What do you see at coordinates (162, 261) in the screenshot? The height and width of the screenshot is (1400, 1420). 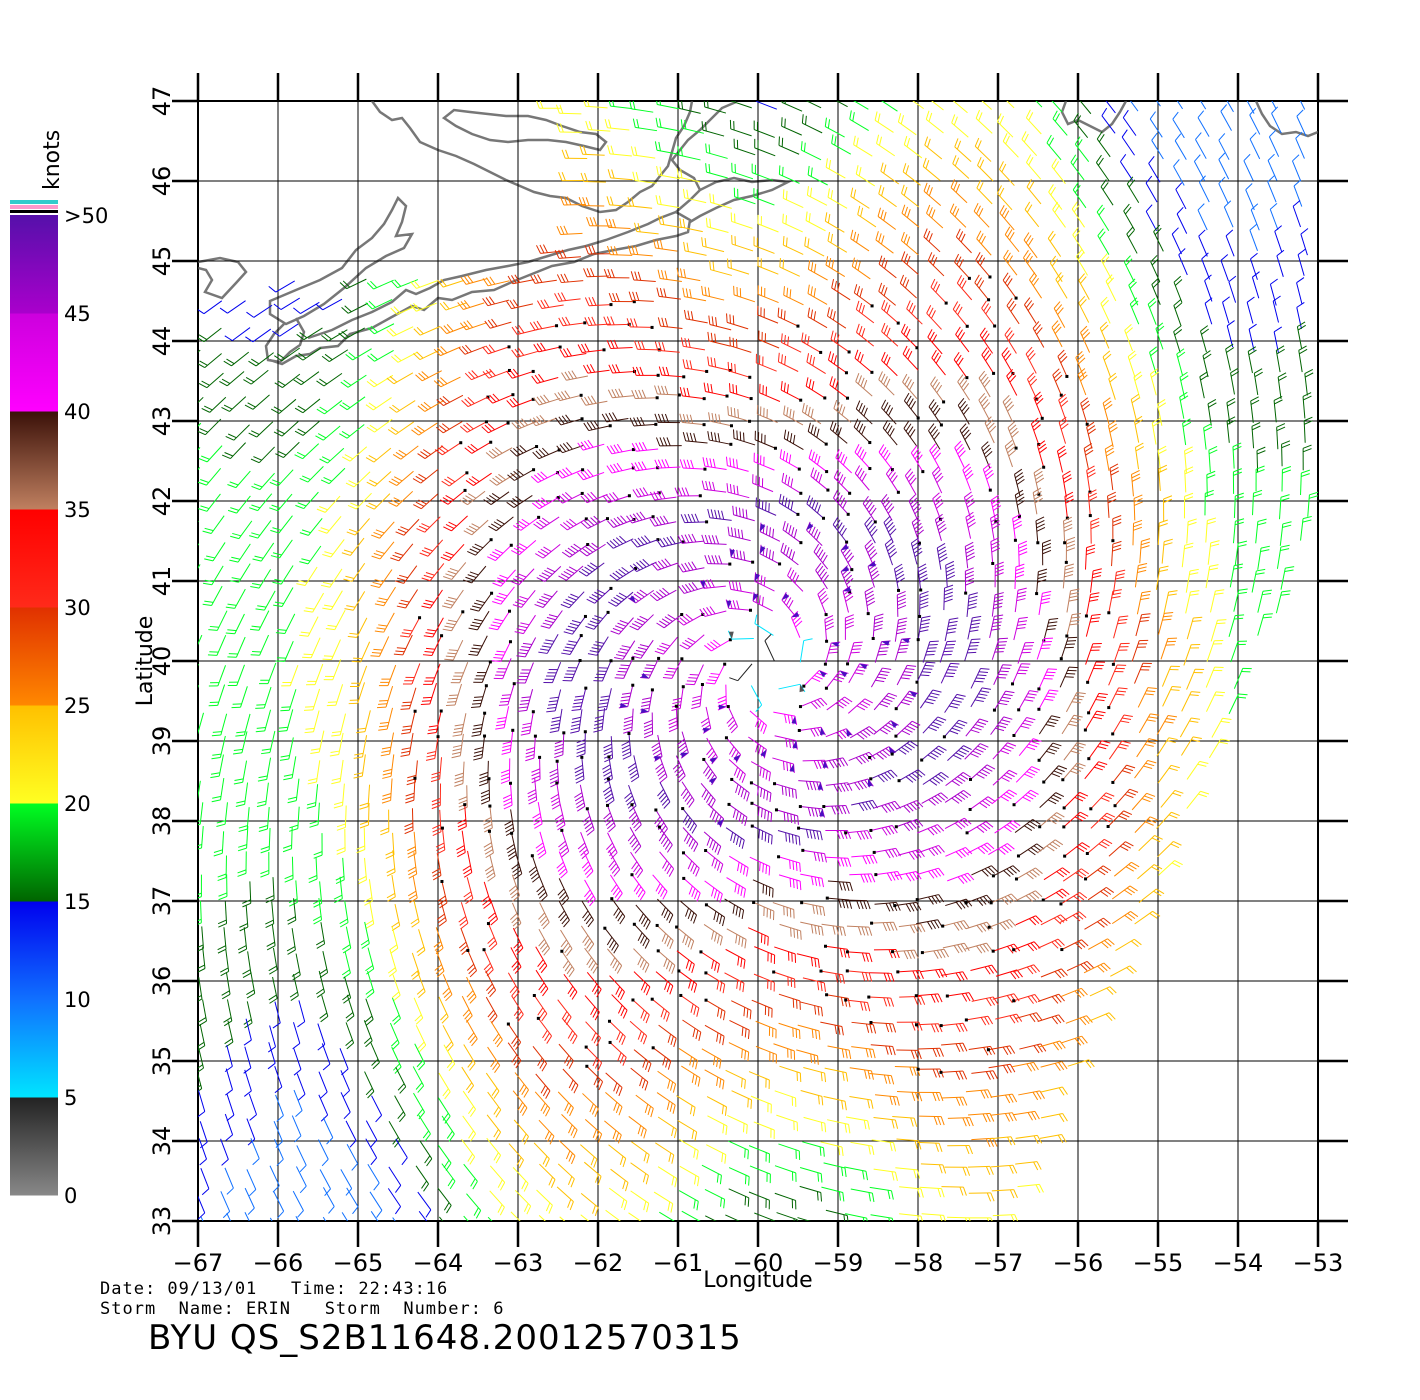 I see `lat-tick-label: 45` at bounding box center [162, 261].